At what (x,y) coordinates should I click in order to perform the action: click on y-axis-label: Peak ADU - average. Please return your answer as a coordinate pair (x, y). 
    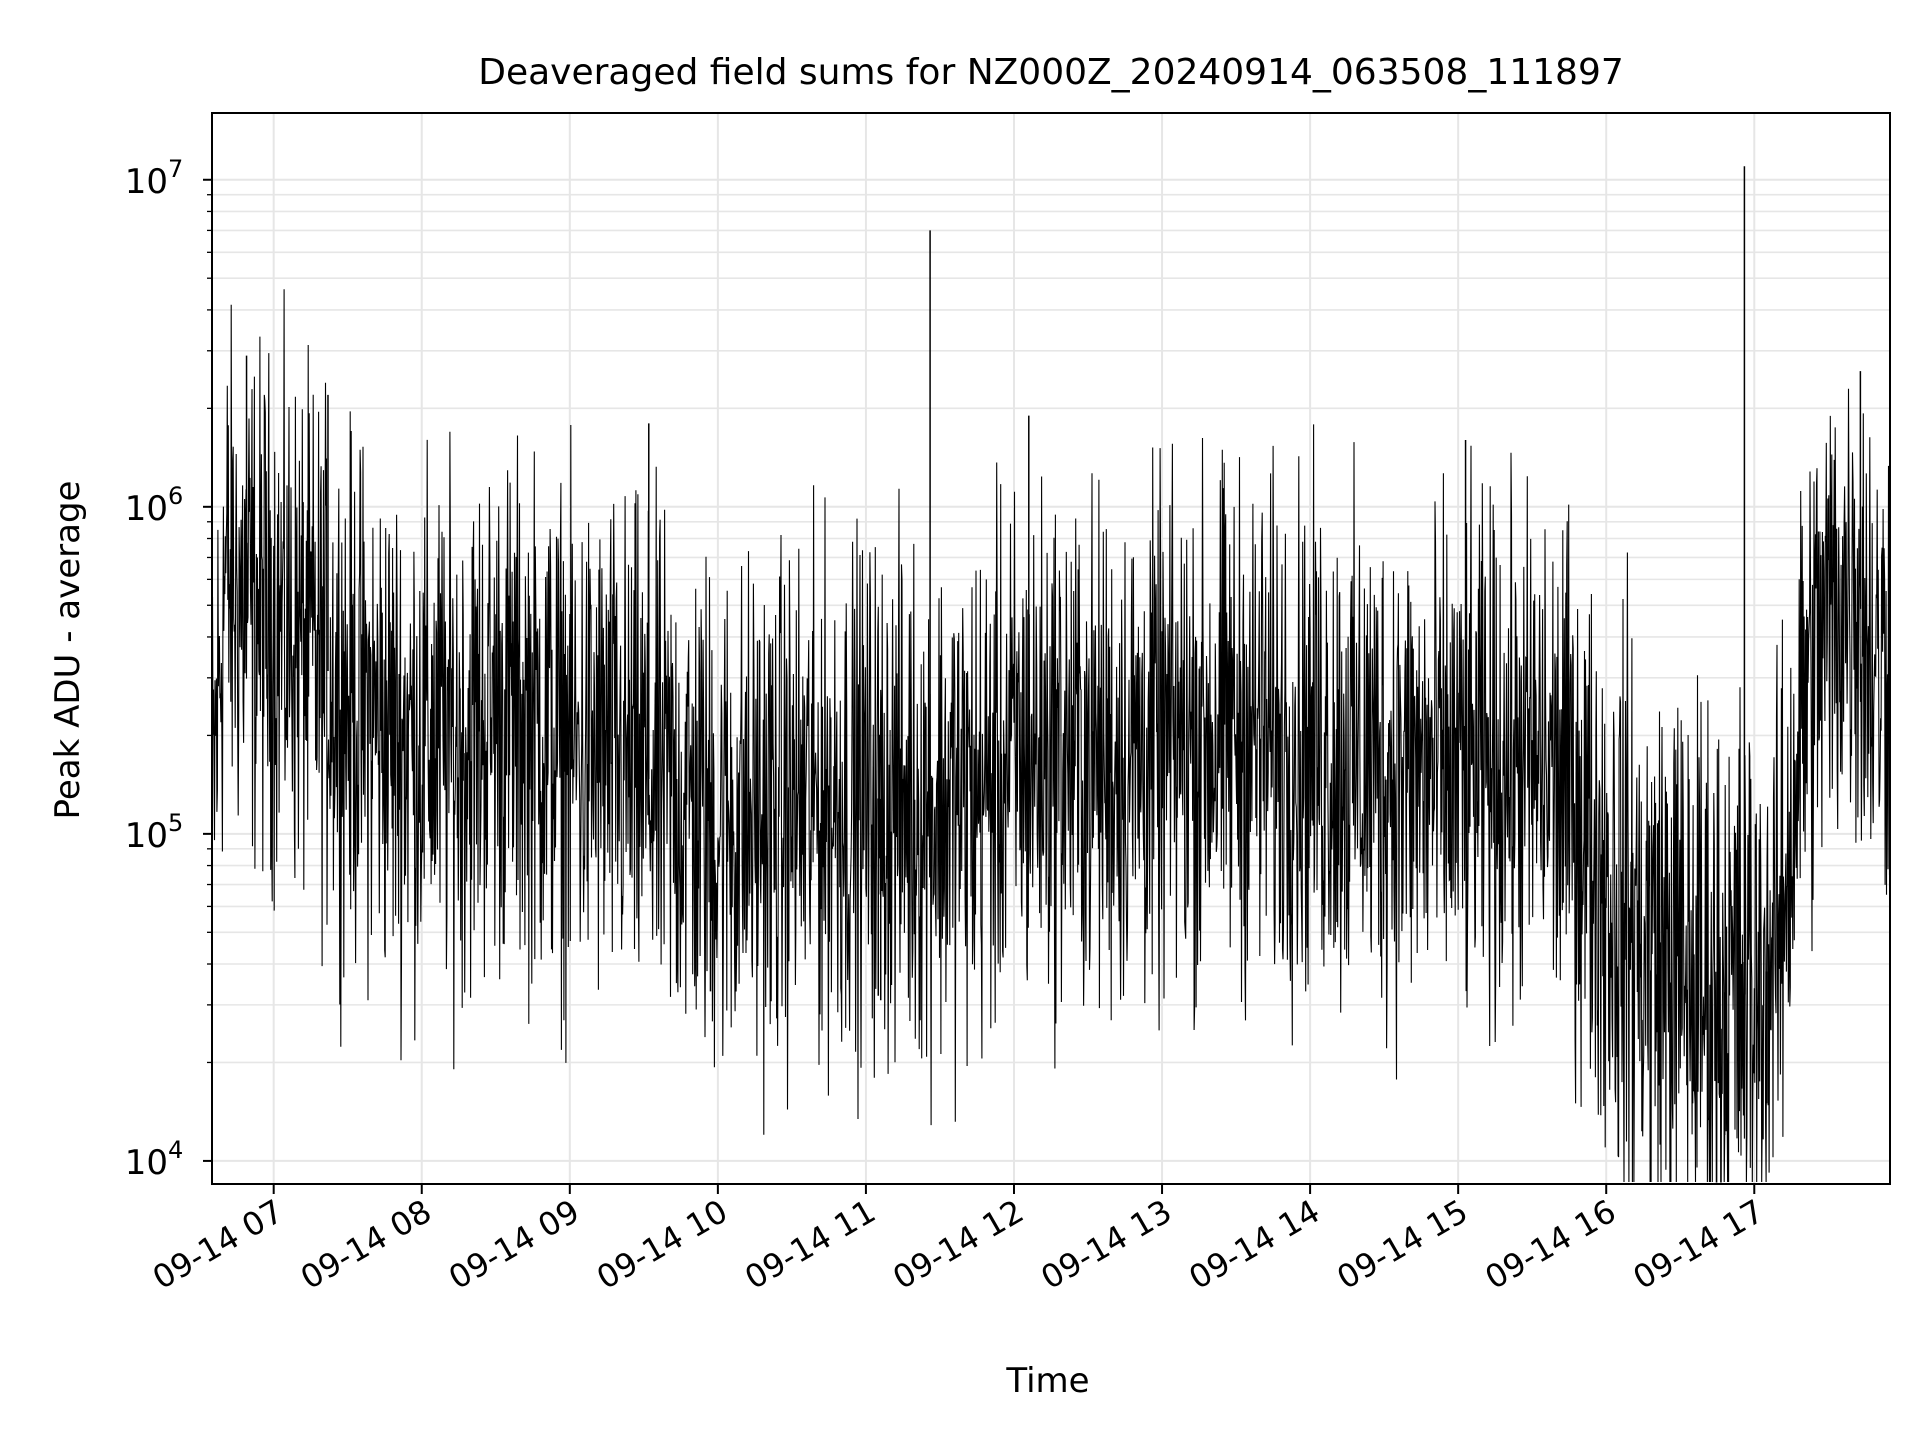
    Looking at the image, I should click on (68, 650).